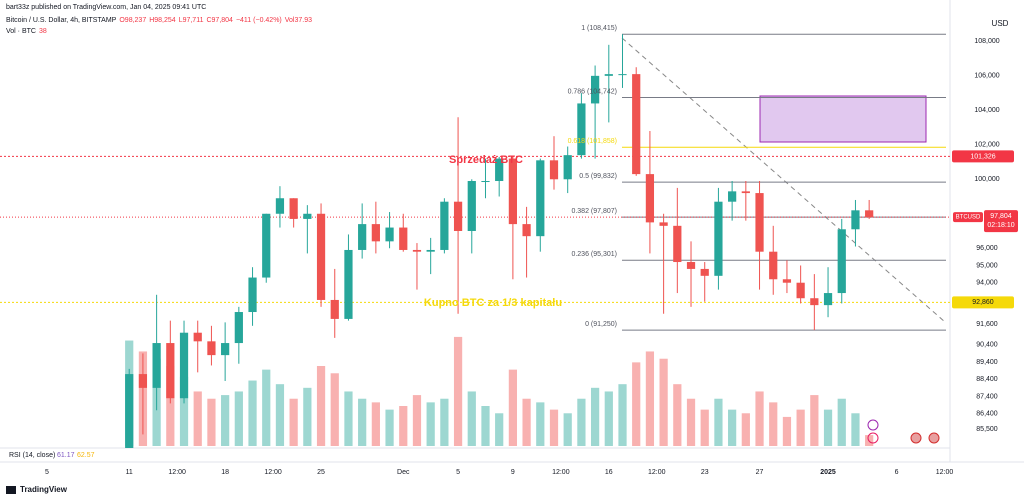  What do you see at coordinates (986, 110) in the screenshot?
I see `y-tick-label: 104,000` at bounding box center [986, 110].